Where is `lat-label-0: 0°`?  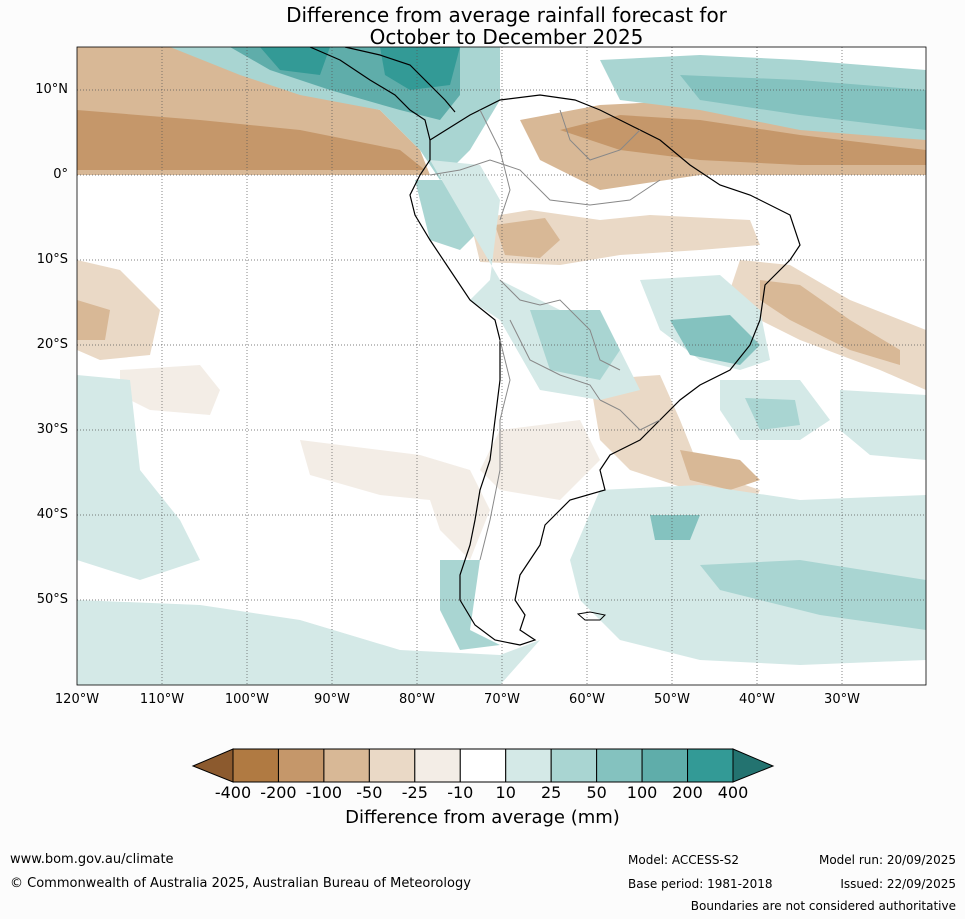 lat-label-0: 0° is located at coordinates (60, 174).